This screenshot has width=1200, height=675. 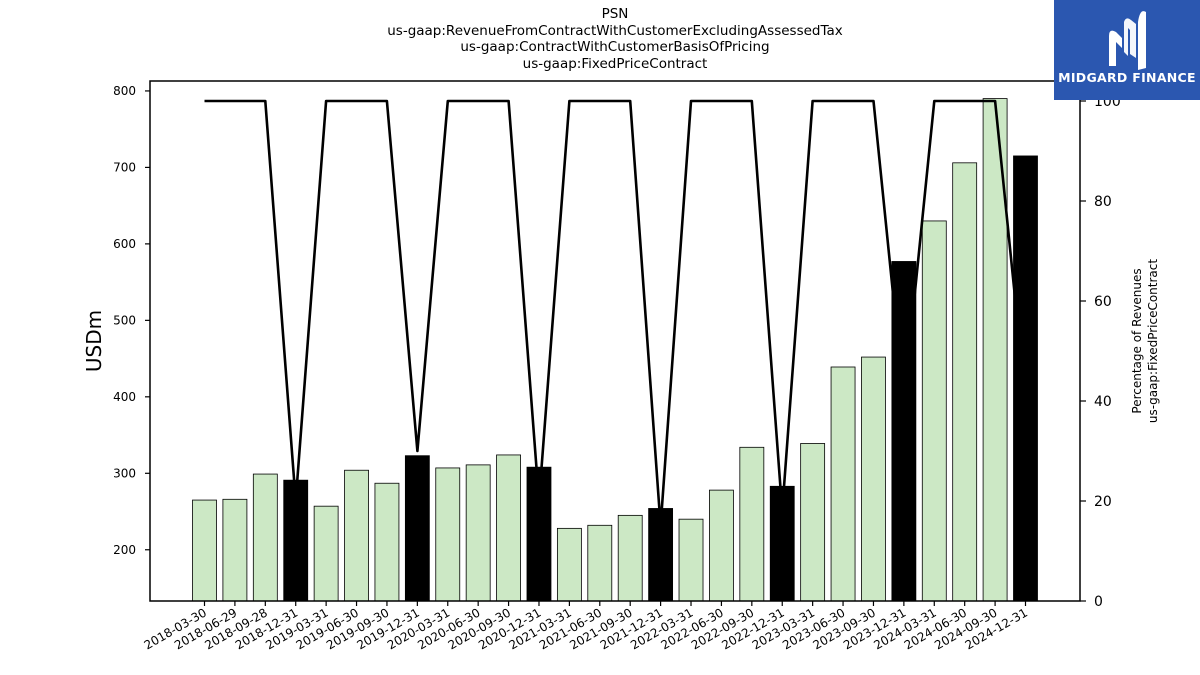 What do you see at coordinates (1103, 502) in the screenshot?
I see `y2-tick-label: 20` at bounding box center [1103, 502].